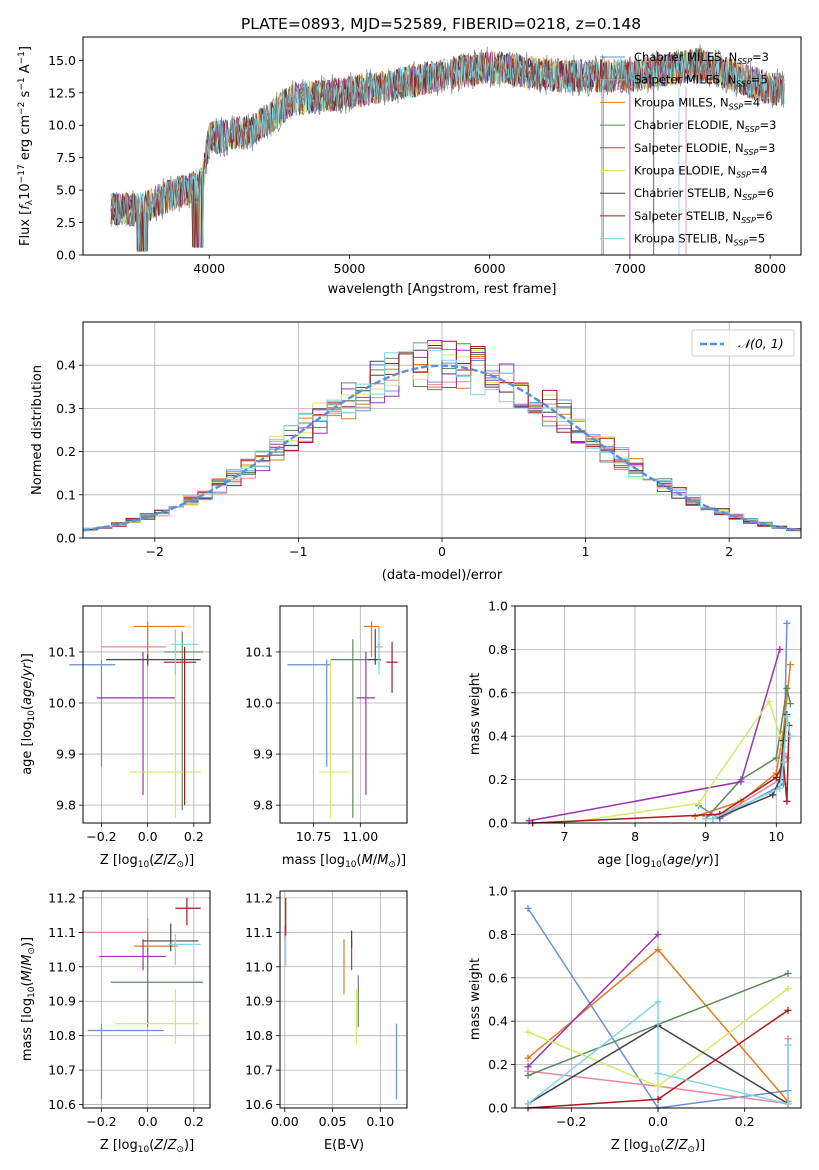 The image size is (819, 1170). What do you see at coordinates (259, 651) in the screenshot?
I see `y-tick-label: 10.1` at bounding box center [259, 651].